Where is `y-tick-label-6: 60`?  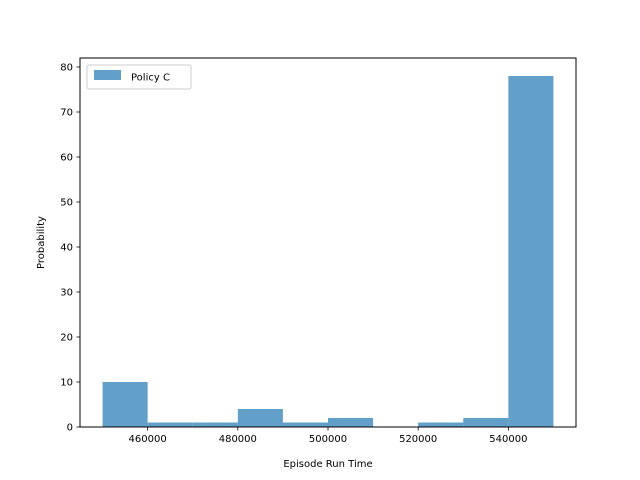 y-tick-label-6: 60 is located at coordinates (66, 158).